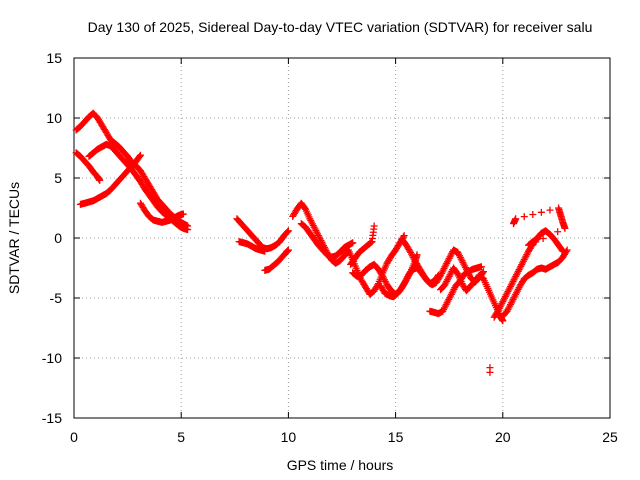  I want to click on x-tick-label: 5, so click(181, 437).